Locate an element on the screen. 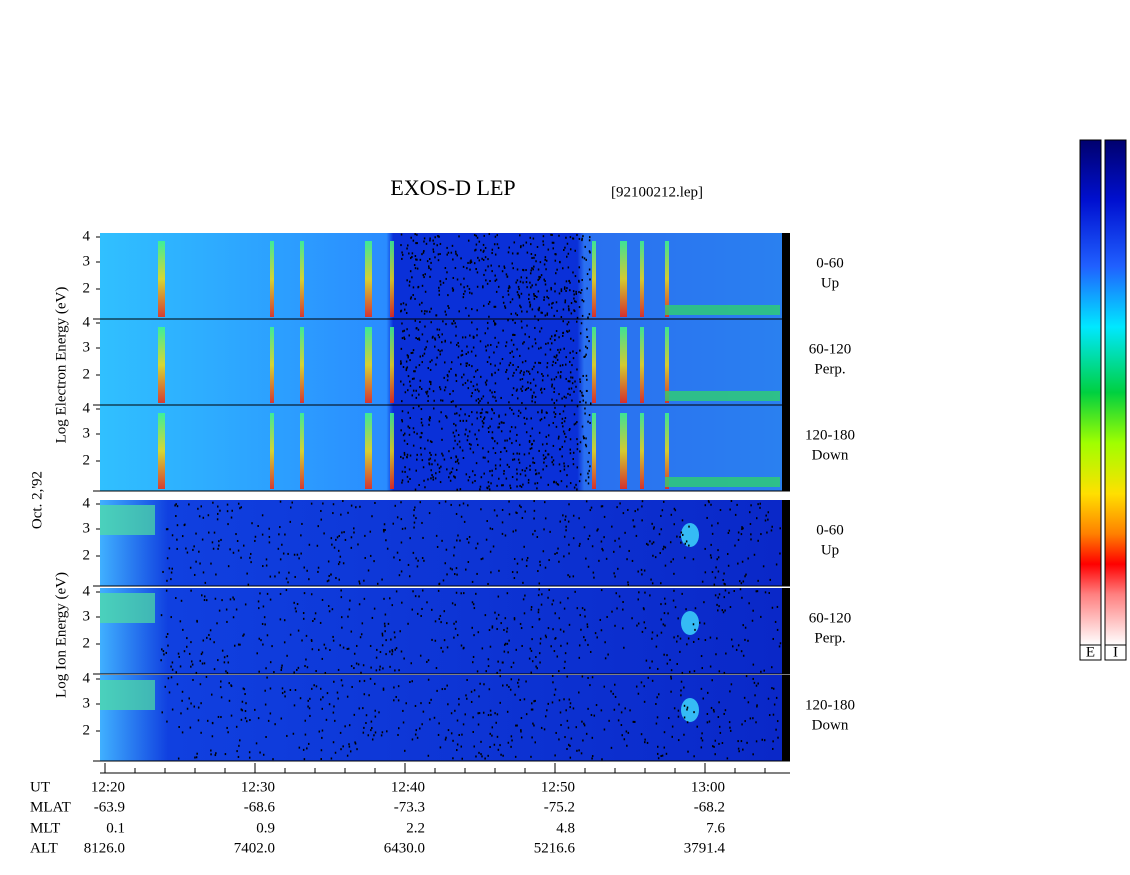 The width and height of the screenshot is (1130, 875). y-tick-label: 3 is located at coordinates (87, 261).